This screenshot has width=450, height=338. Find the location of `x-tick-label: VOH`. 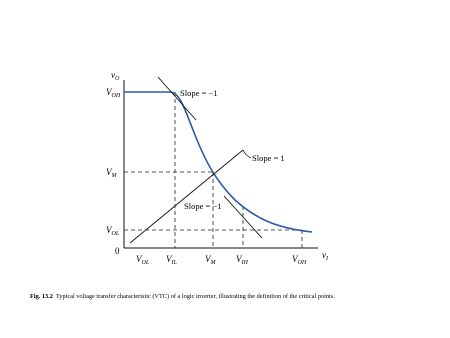

x-tick-label: VOH is located at coordinates (299, 260).